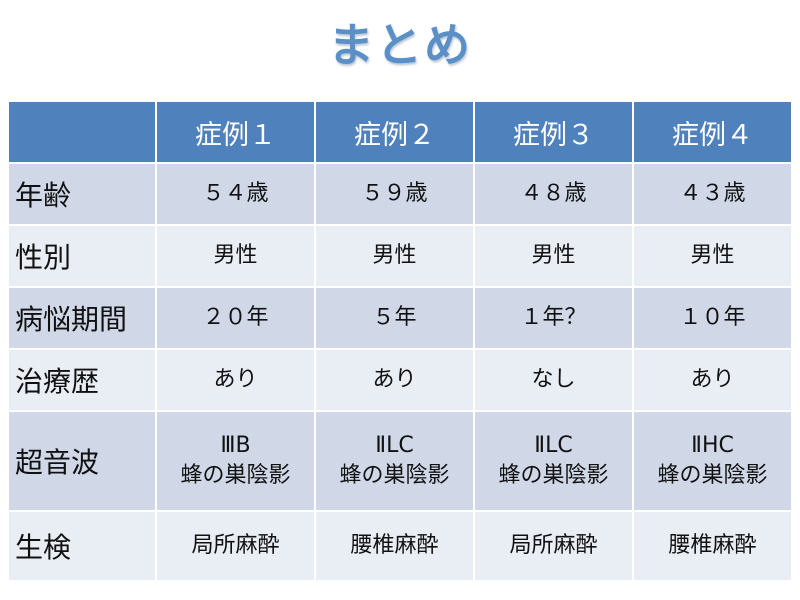 The width and height of the screenshot is (800, 600). What do you see at coordinates (235, 132) in the screenshot?
I see `header-case-1: 症例１` at bounding box center [235, 132].